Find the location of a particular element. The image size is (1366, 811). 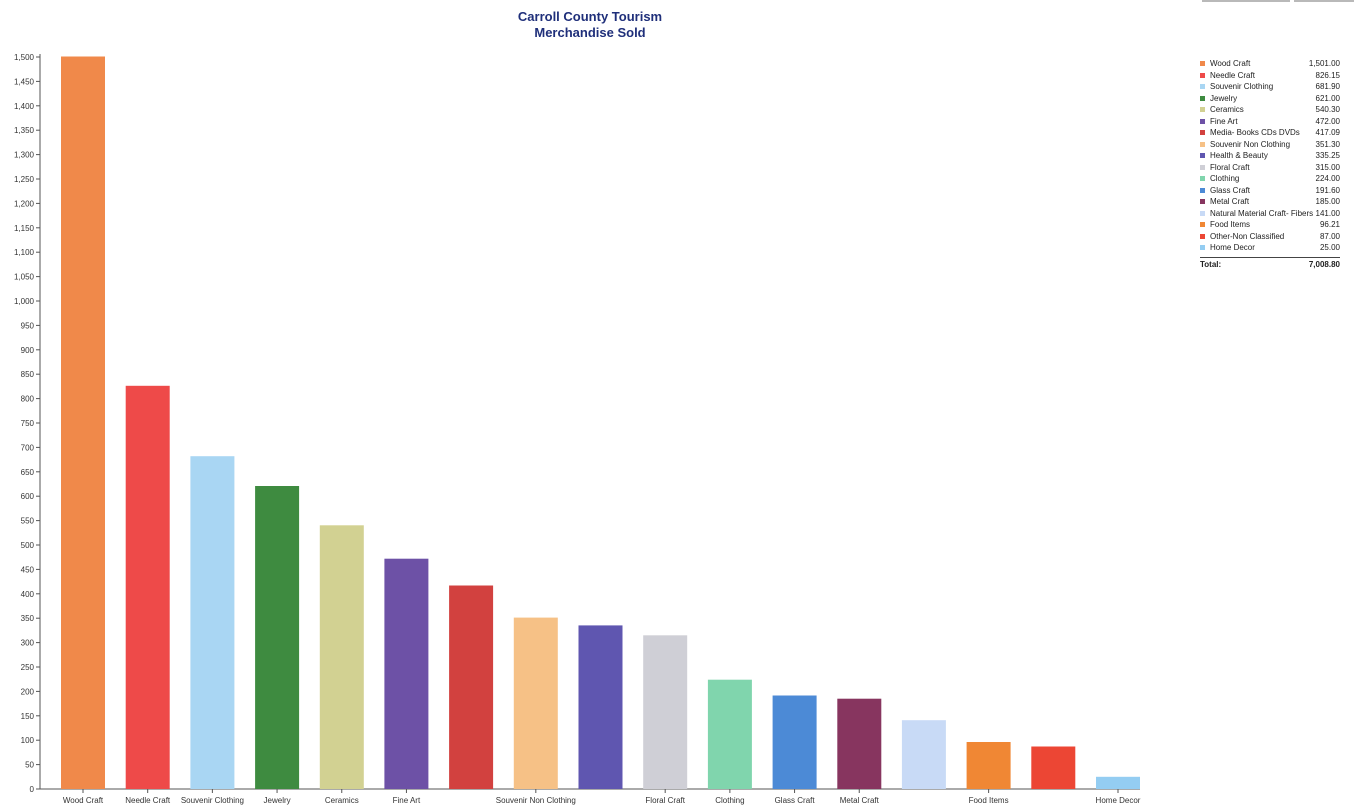

legend-value: 335.25 is located at coordinates (1327, 155).